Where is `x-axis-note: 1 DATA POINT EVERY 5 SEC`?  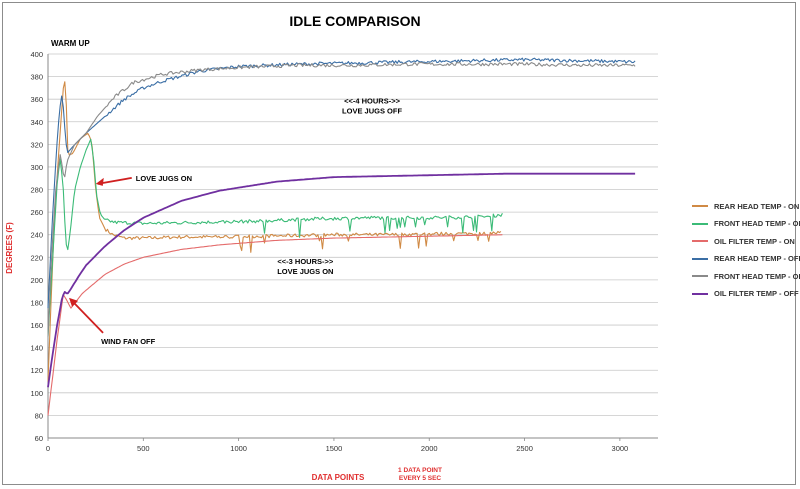 x-axis-note: 1 DATA POINT EVERY 5 SEC is located at coordinates (420, 474).